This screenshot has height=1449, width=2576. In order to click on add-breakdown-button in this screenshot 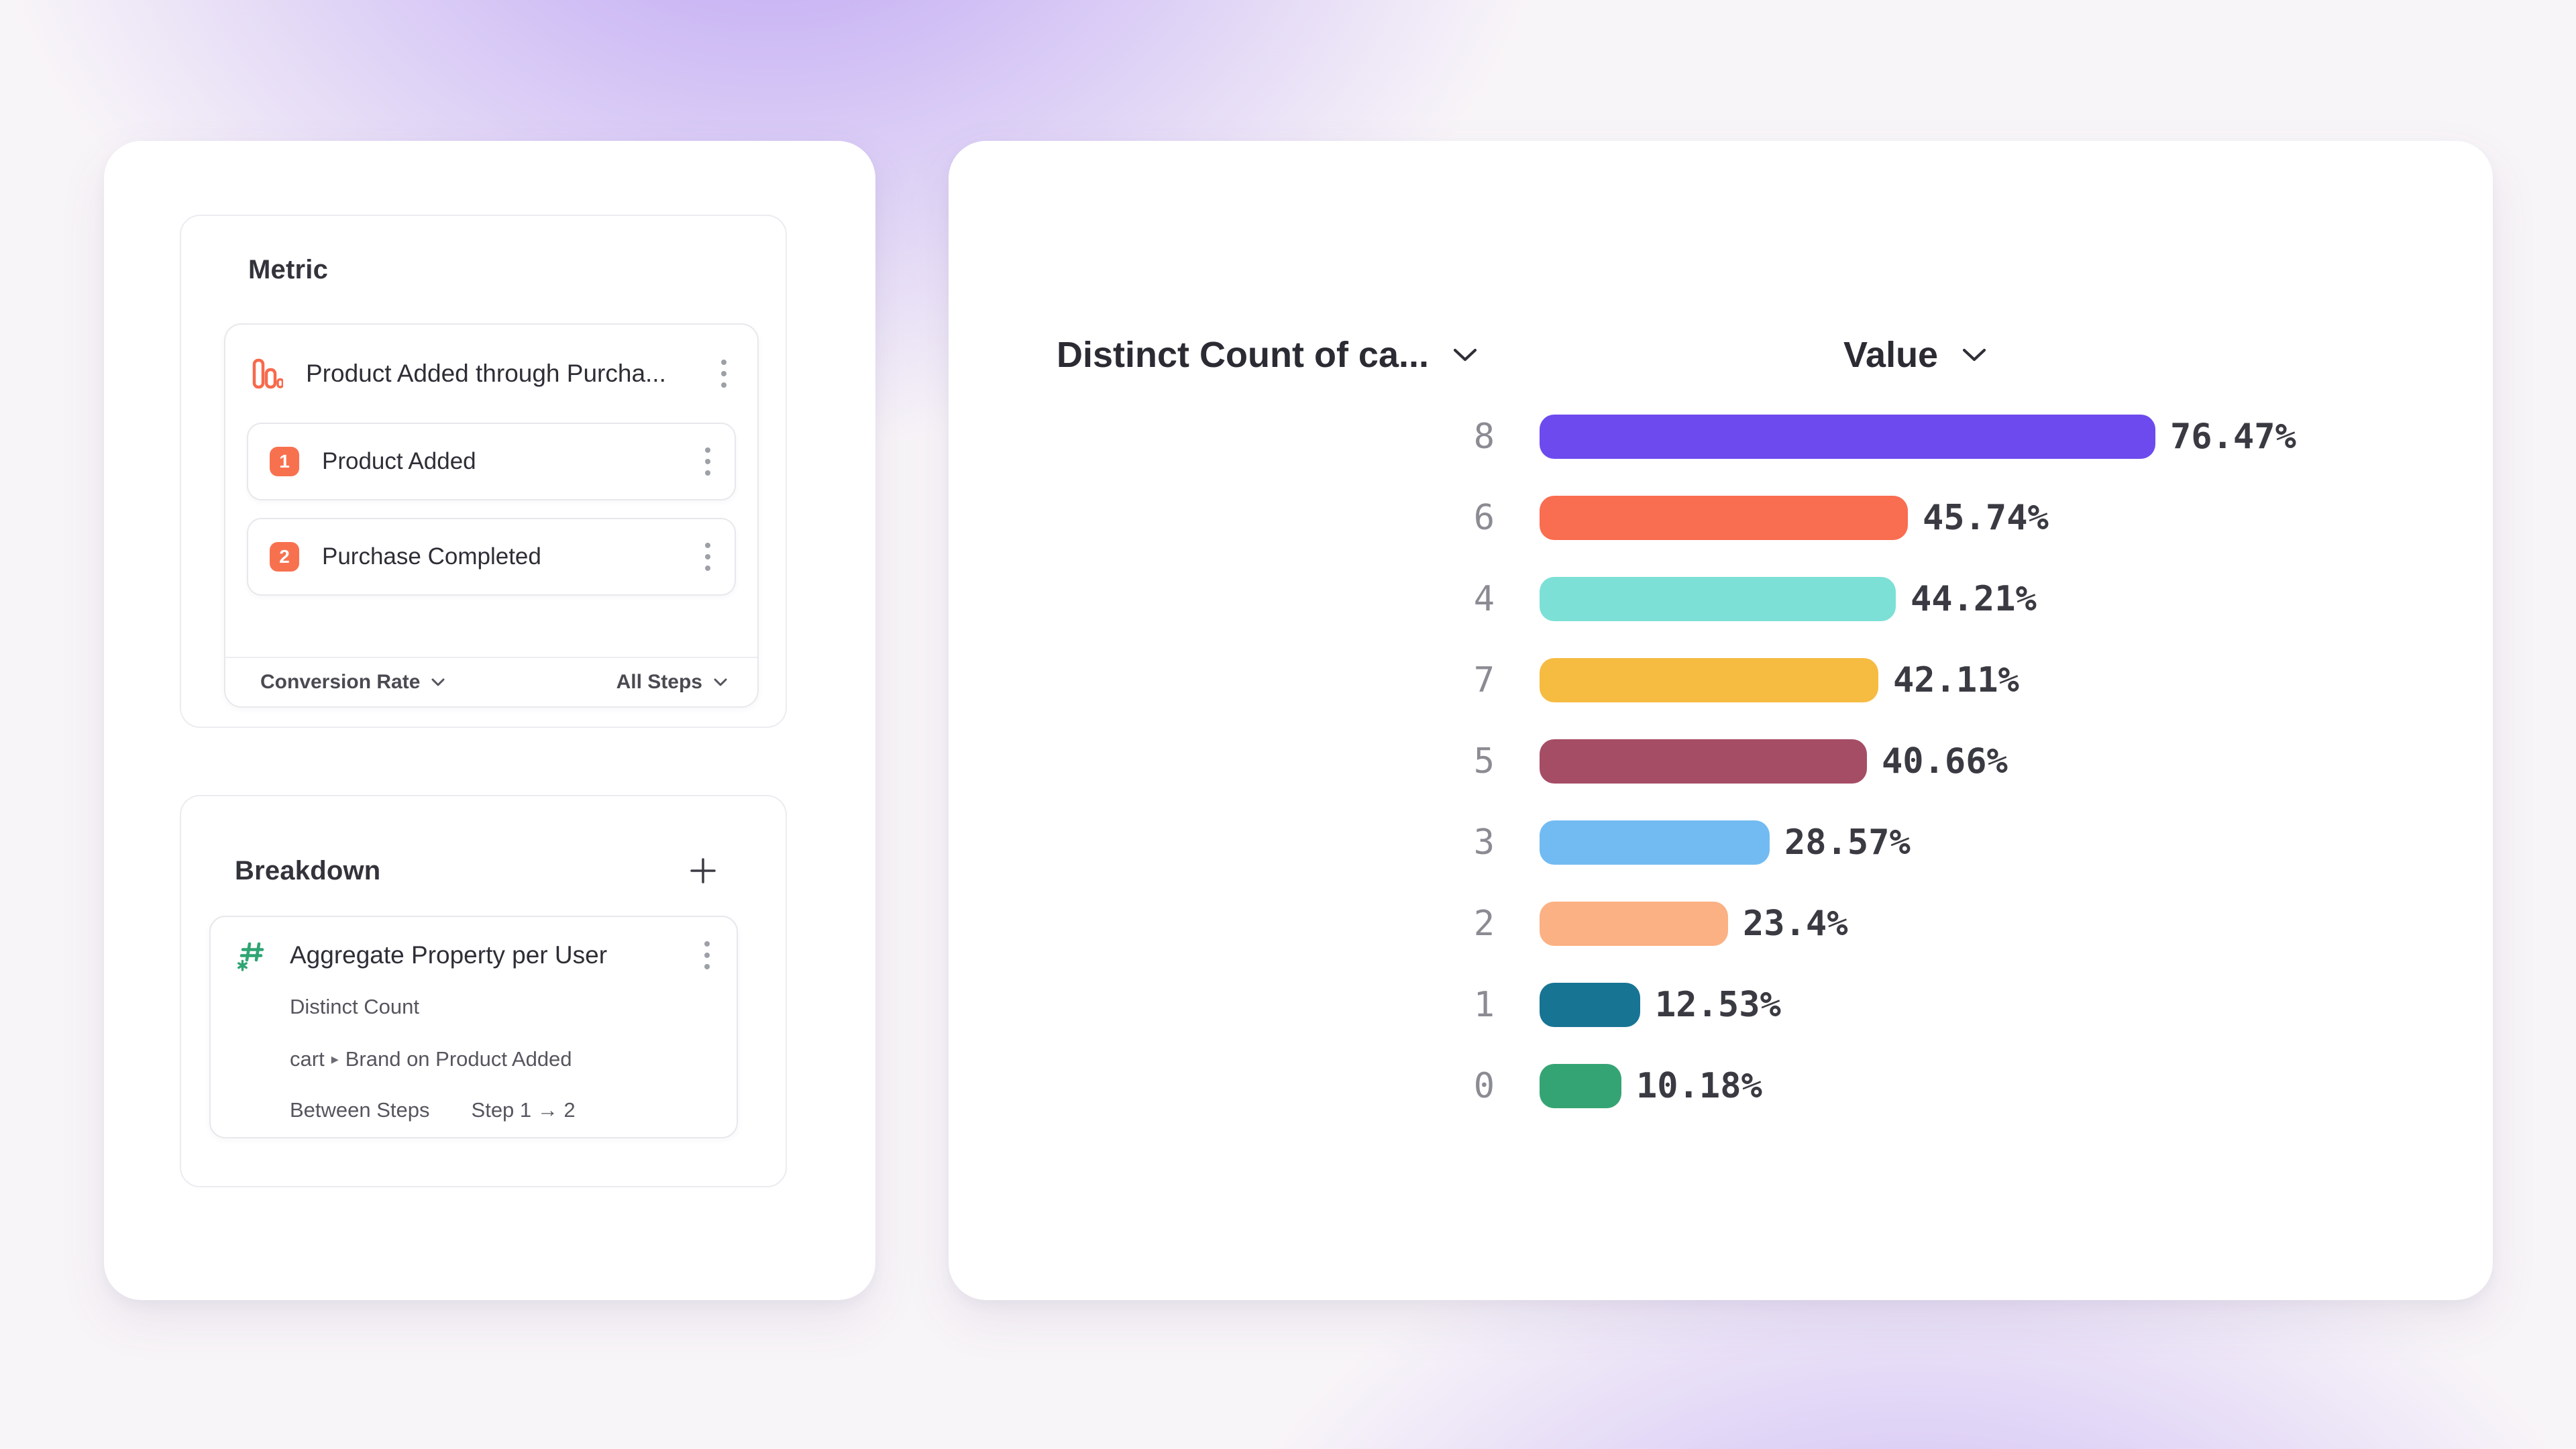, I will do `click(703, 870)`.